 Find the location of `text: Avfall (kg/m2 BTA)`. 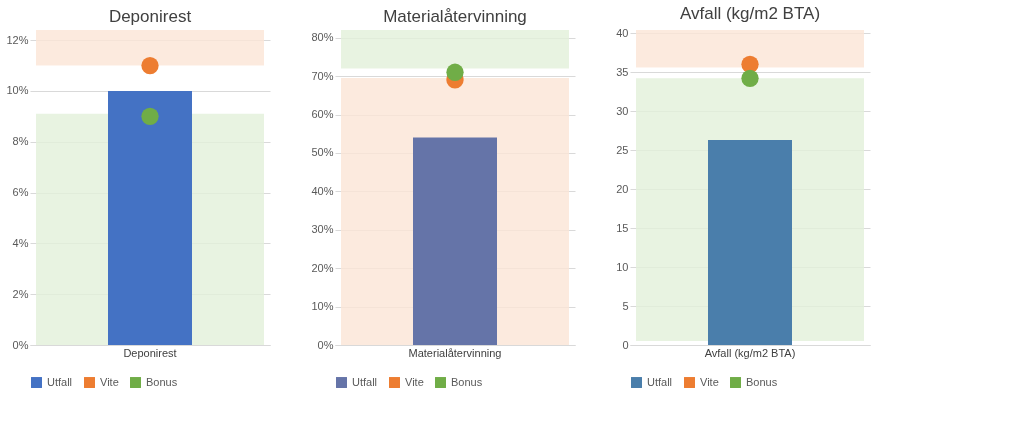

text: Avfall (kg/m2 BTA) is located at coordinates (750, 352).